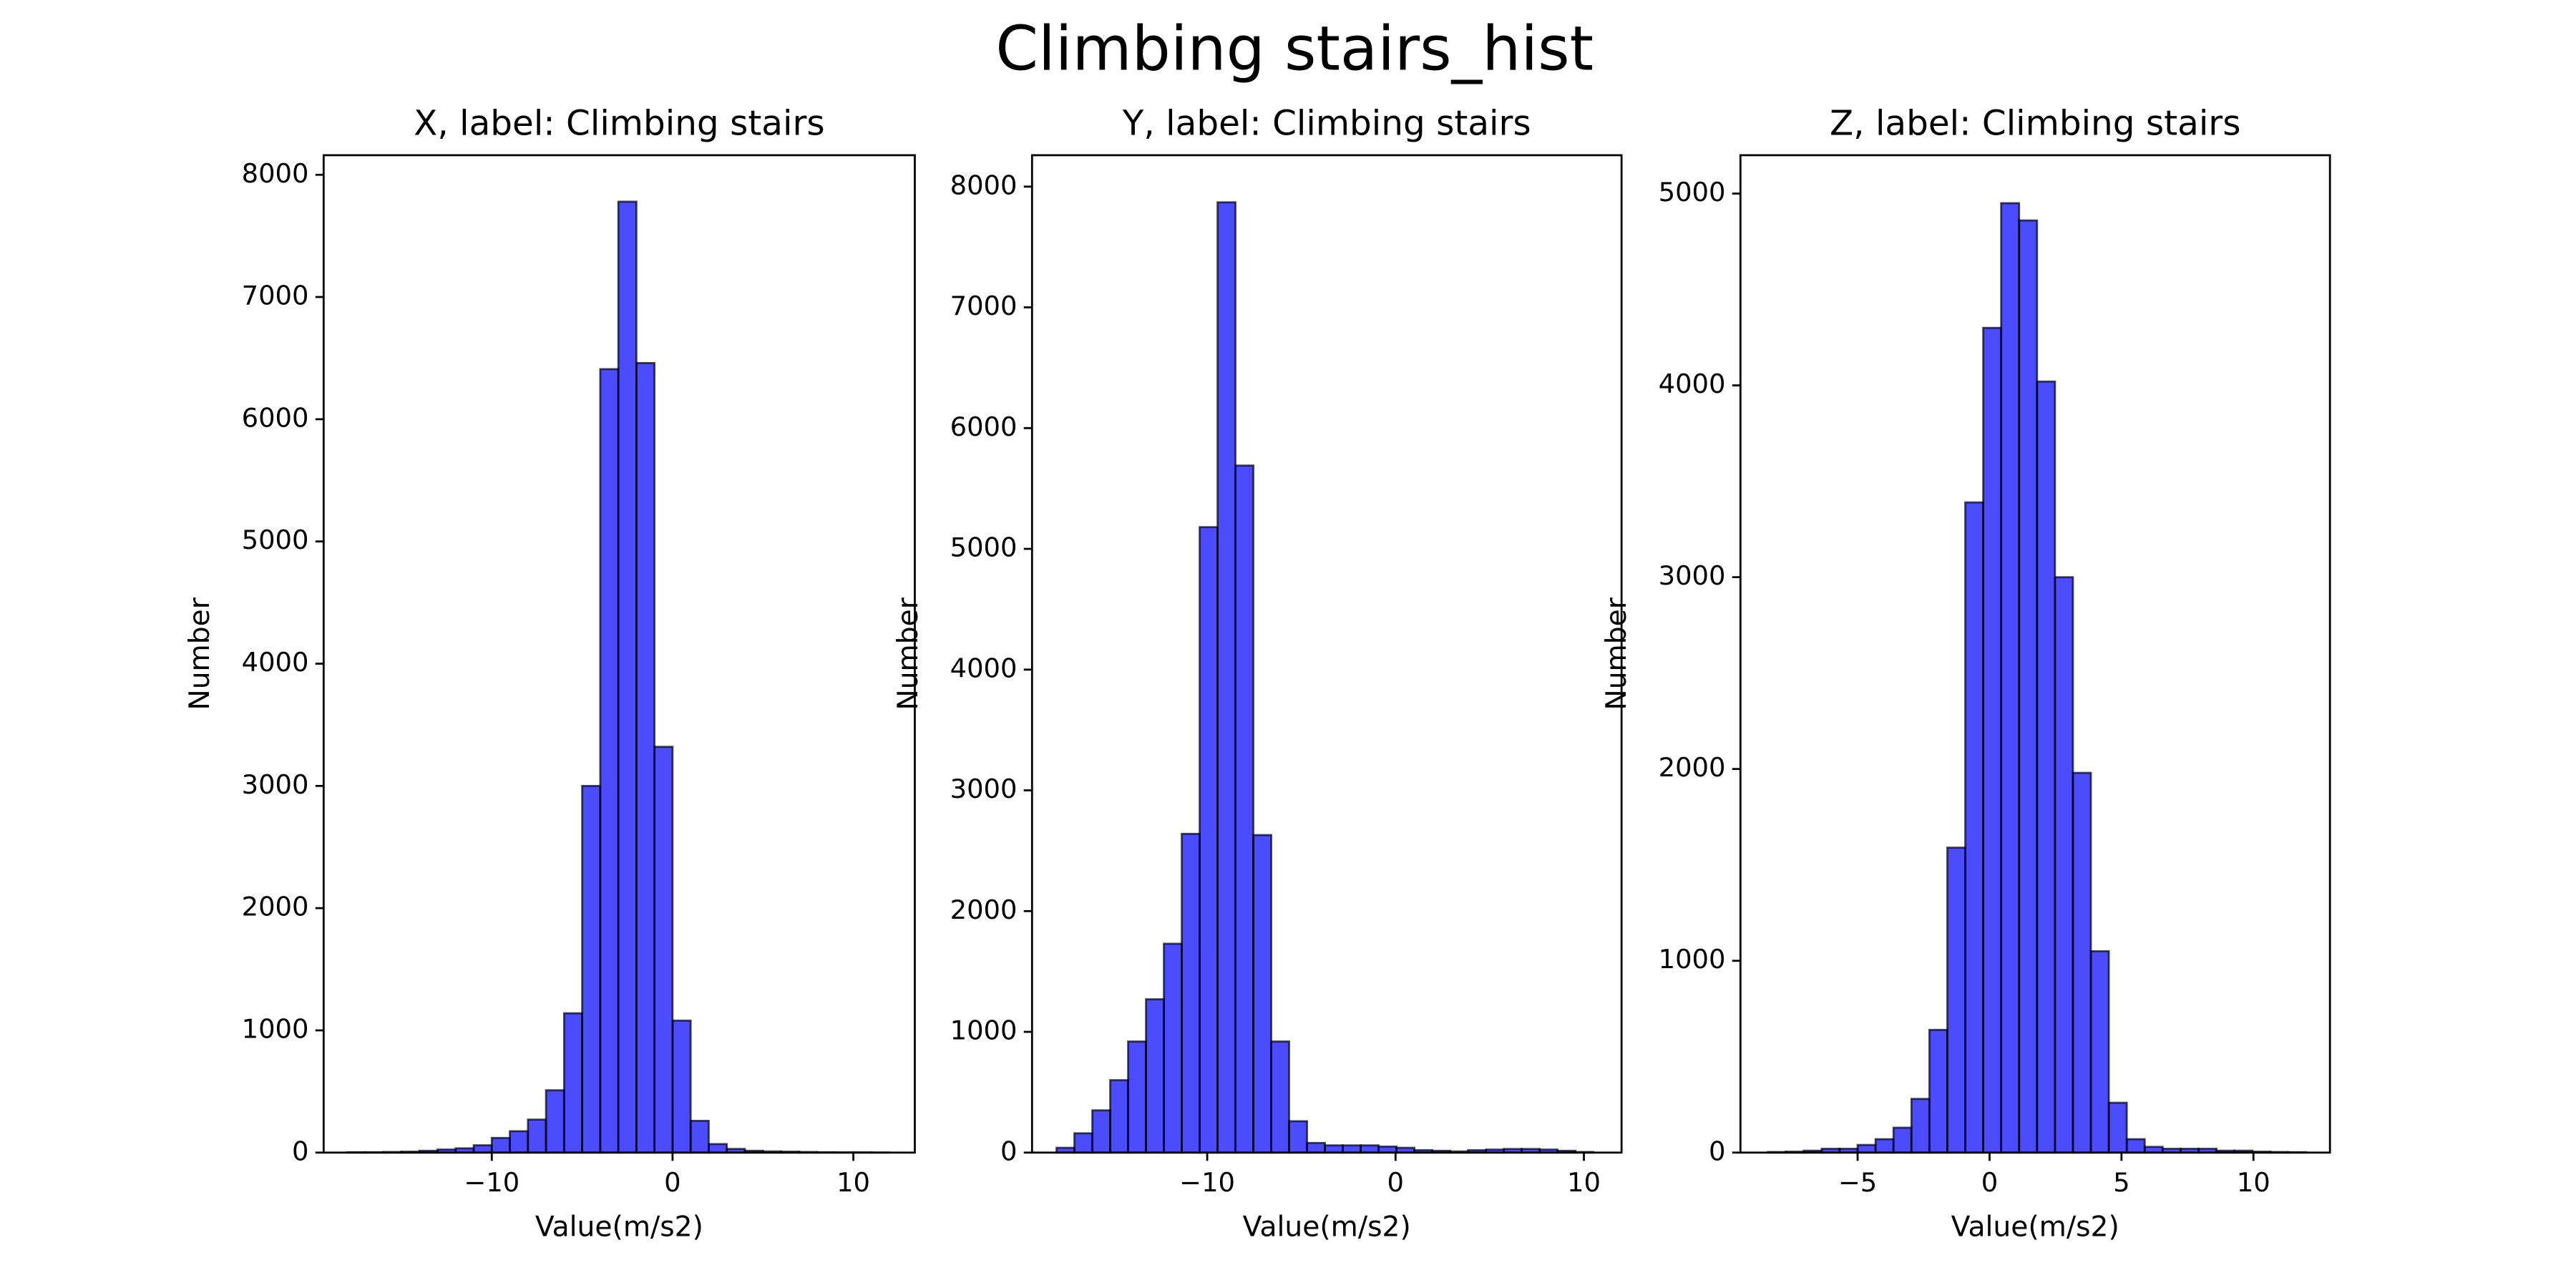 The height and width of the screenshot is (1288, 2576). Describe the element at coordinates (1326, 123) in the screenshot. I see `subplot-title: Y, label: Climbing stairs` at that location.